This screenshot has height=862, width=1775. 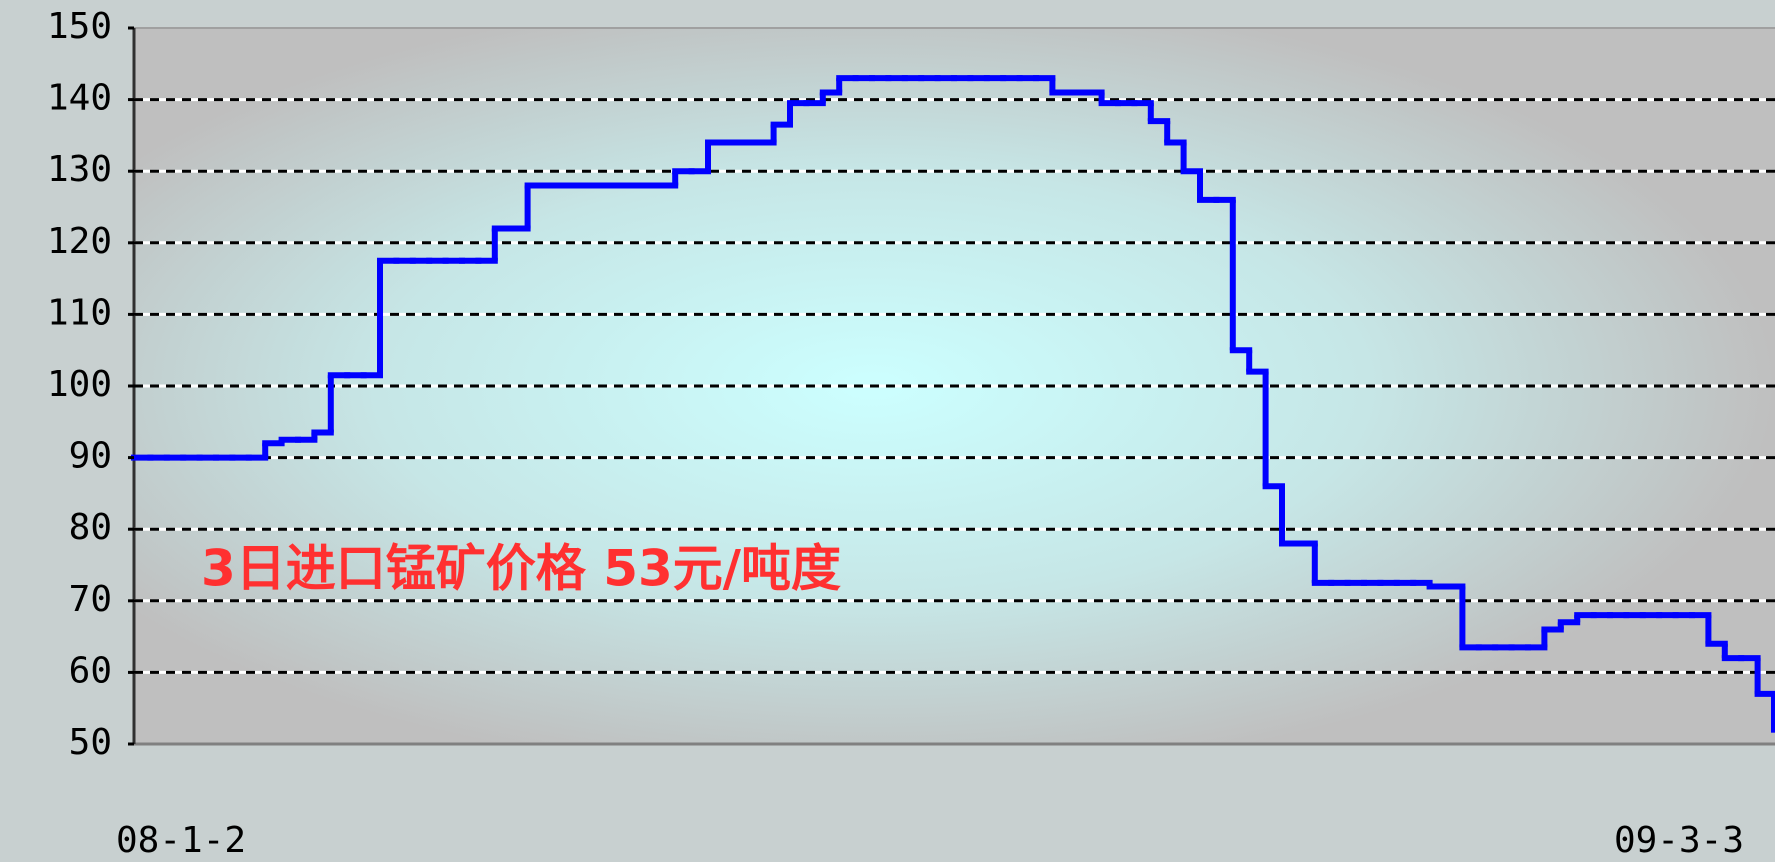 What do you see at coordinates (79, 98) in the screenshot?
I see `y-tick-label: 140` at bounding box center [79, 98].